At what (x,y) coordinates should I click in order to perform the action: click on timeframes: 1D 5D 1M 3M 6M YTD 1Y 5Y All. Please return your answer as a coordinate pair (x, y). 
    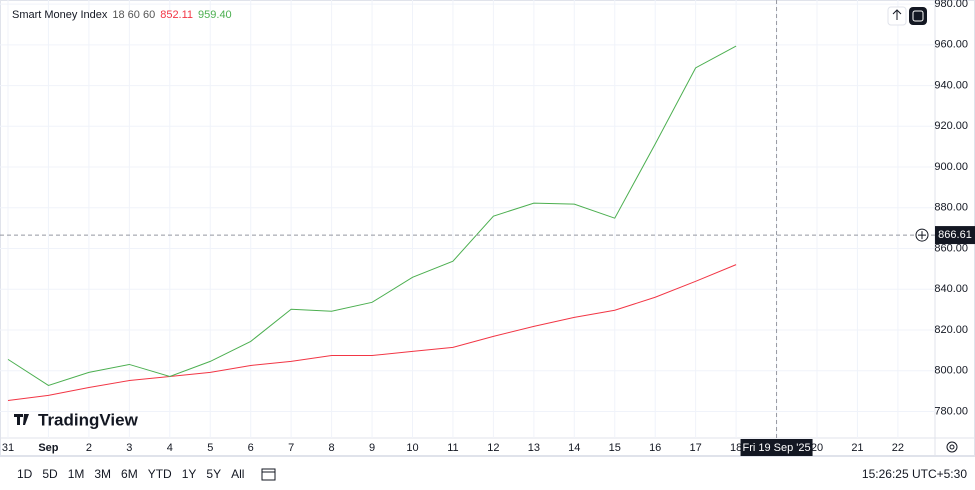
    Looking at the image, I should click on (130, 474).